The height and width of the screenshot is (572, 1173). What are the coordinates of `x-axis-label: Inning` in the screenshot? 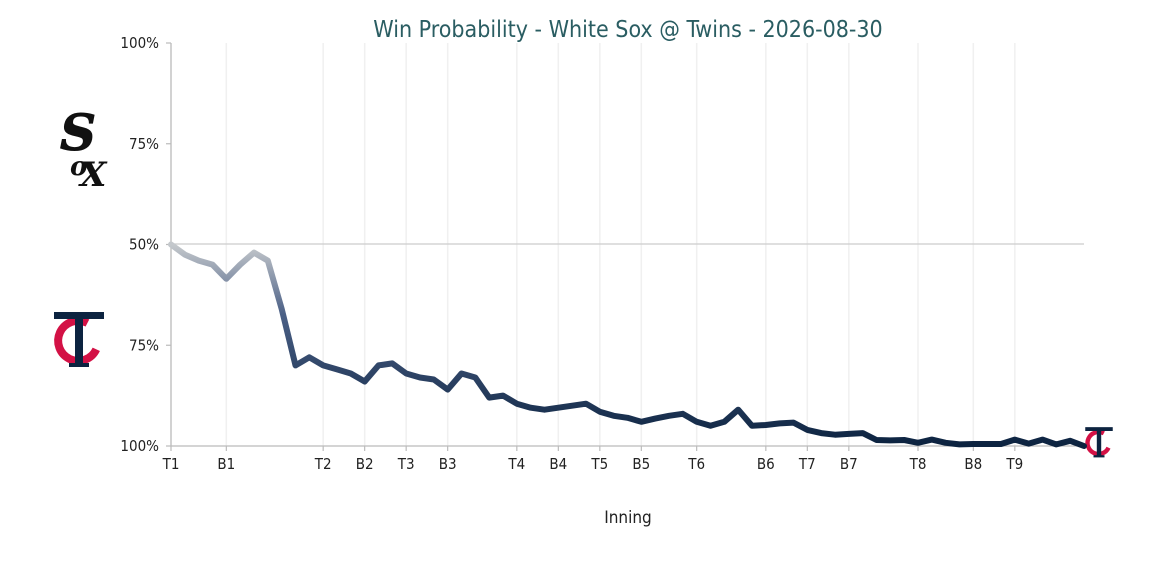 It's located at (628, 518).